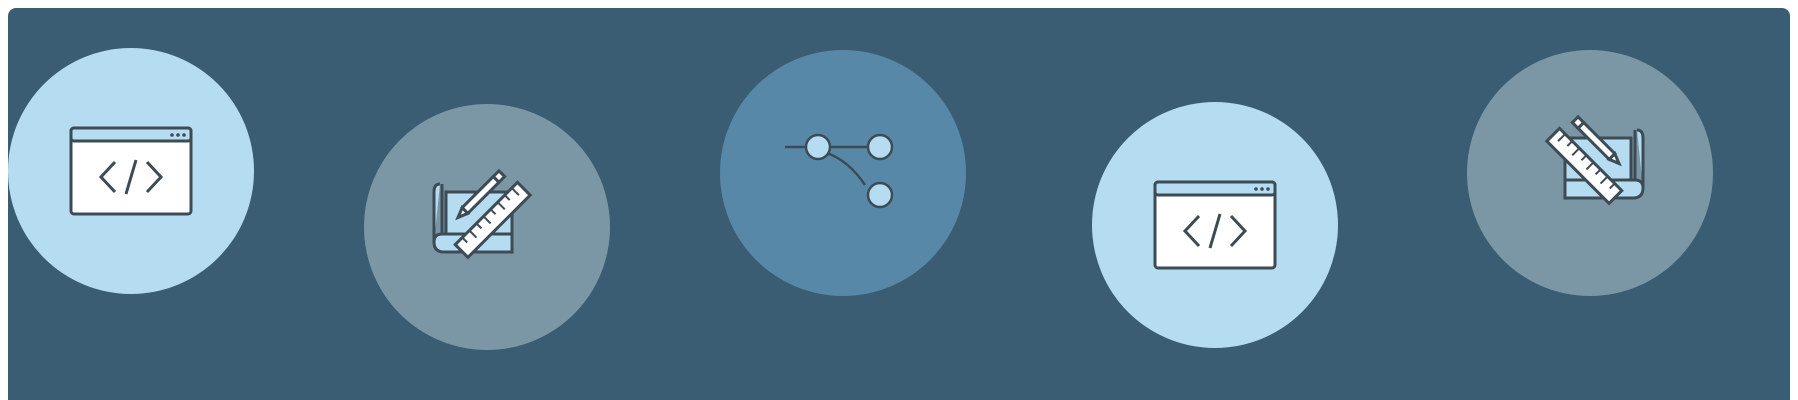  Describe the element at coordinates (839, 171) in the screenshot. I see `branch-nodes-icon` at that location.